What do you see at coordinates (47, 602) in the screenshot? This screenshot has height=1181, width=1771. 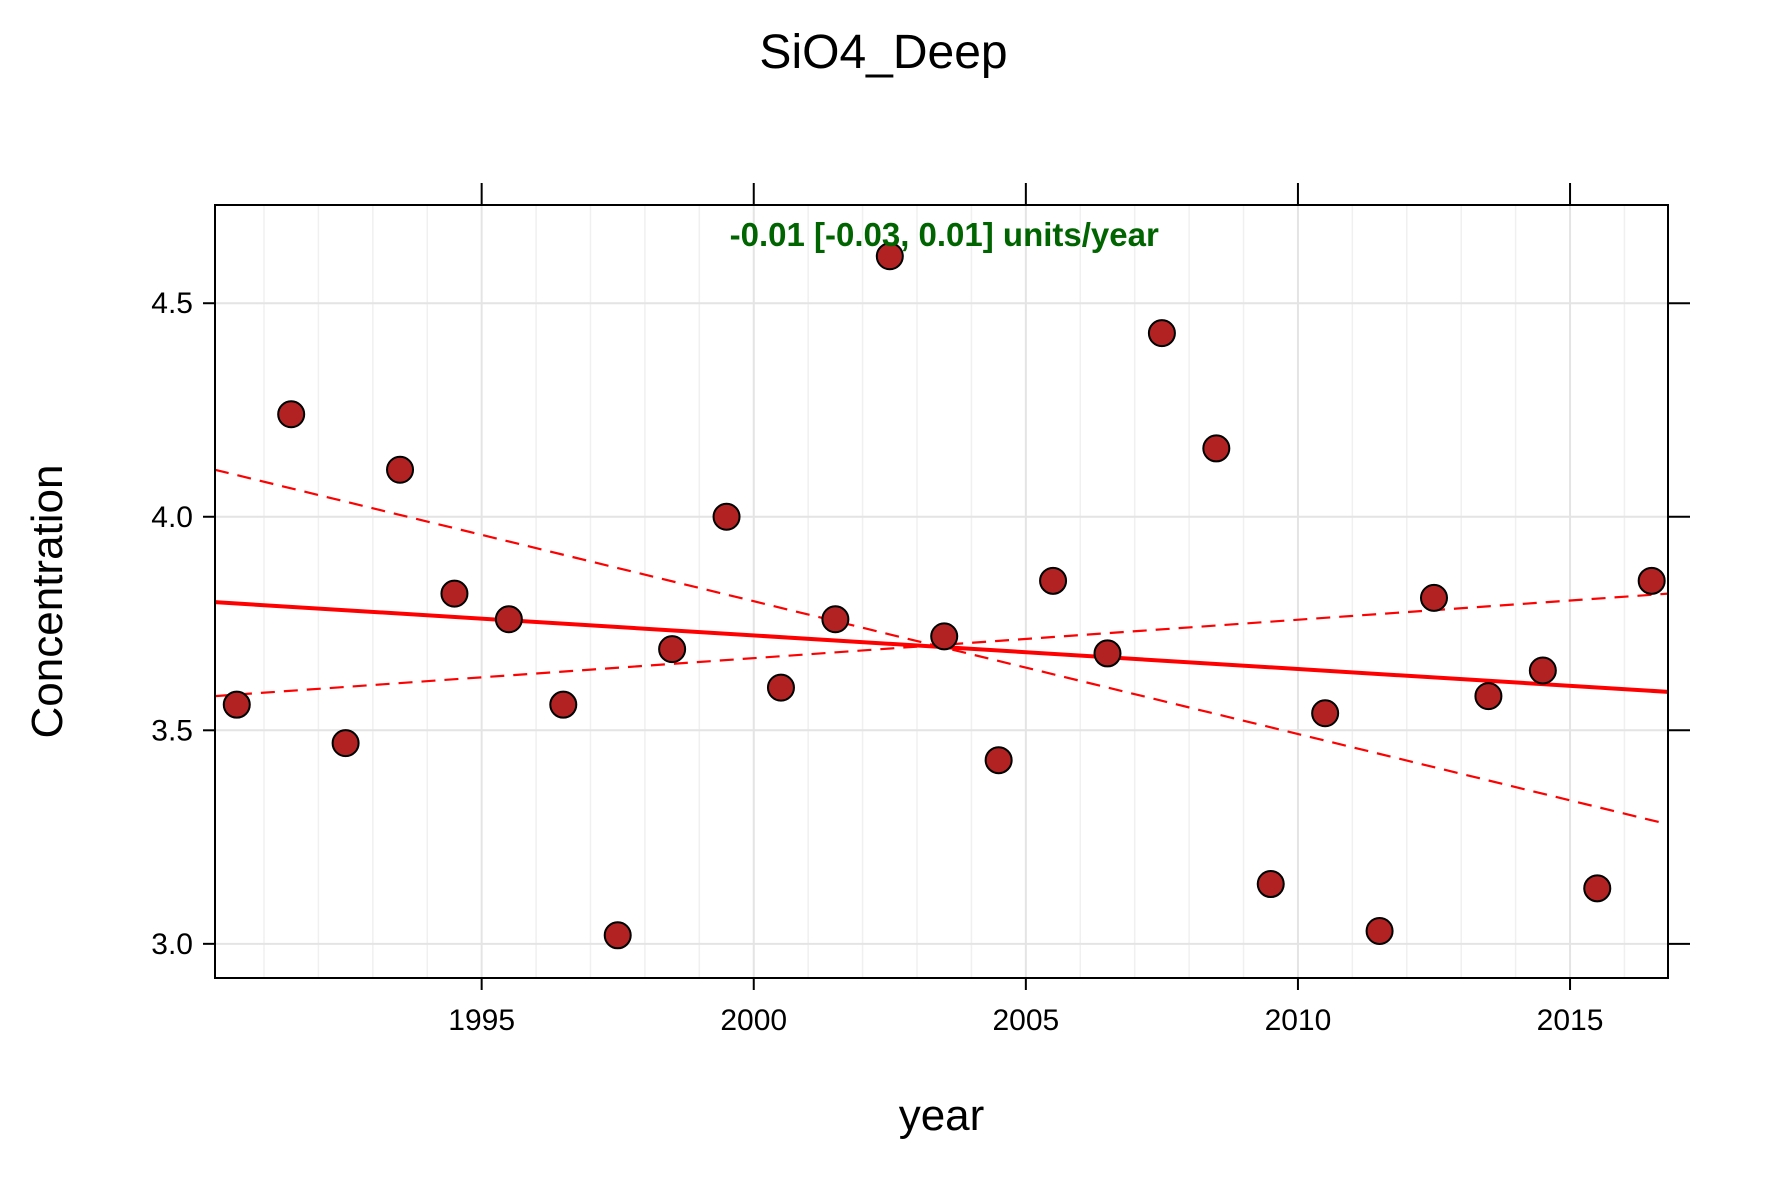 I see `y-axis-label: Concentration` at bounding box center [47, 602].